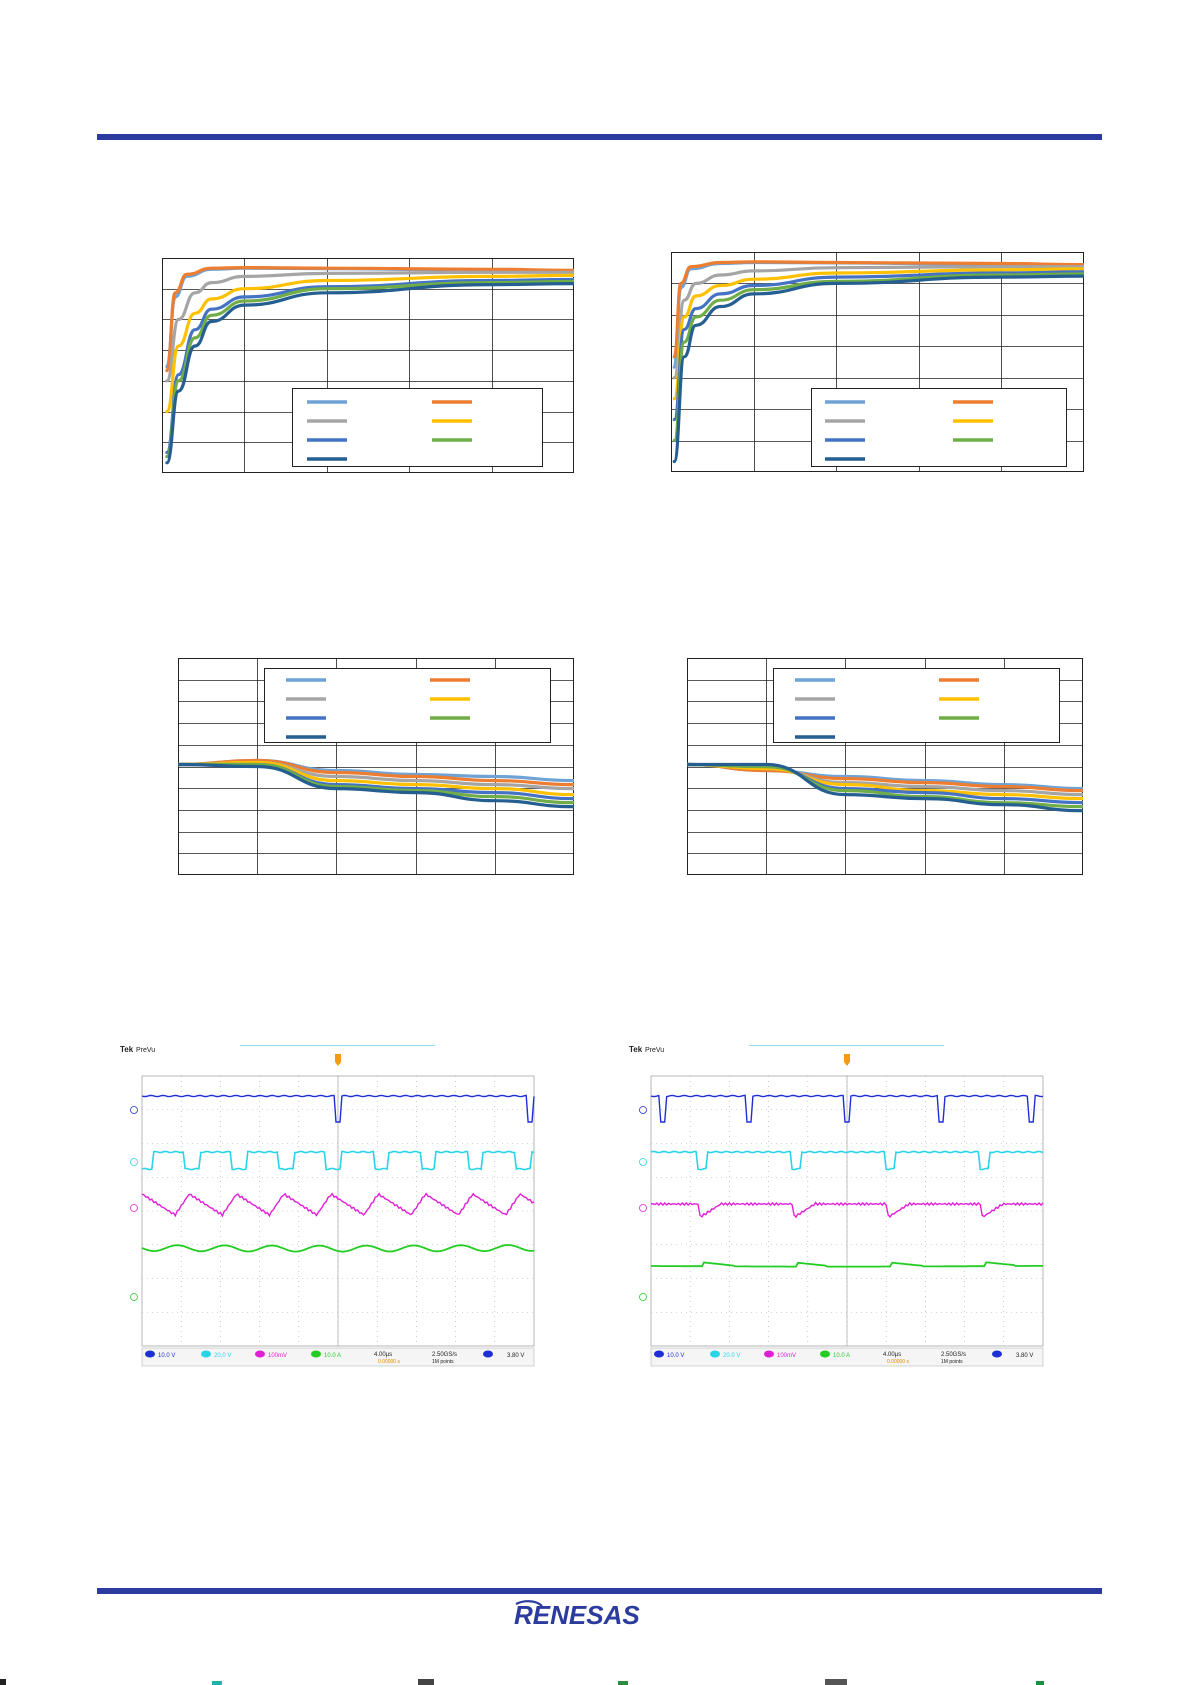  I want to click on footer-rule, so click(599, 1591).